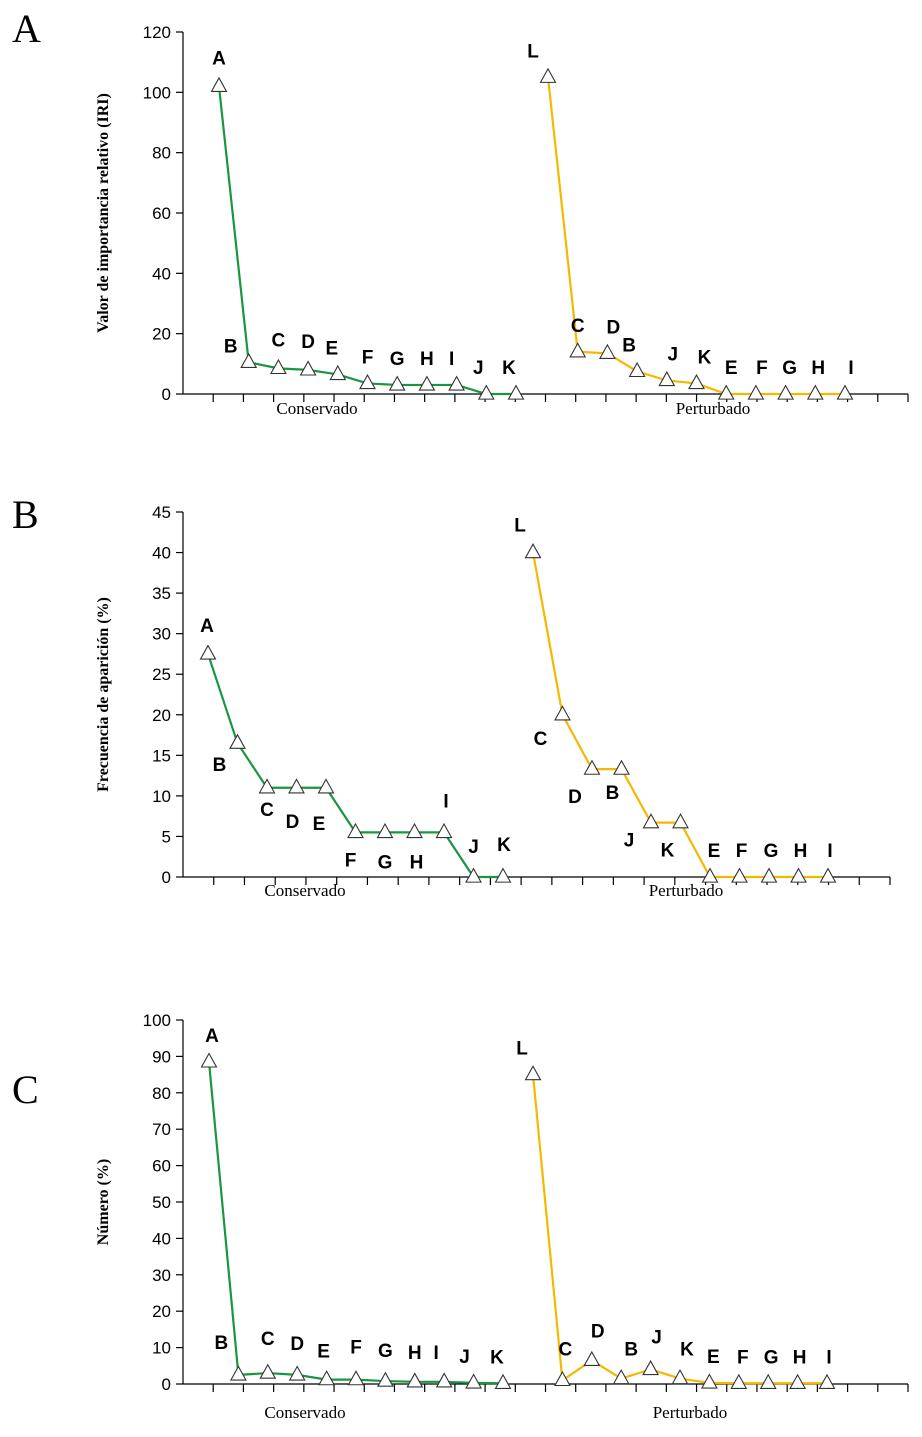 This screenshot has width=922, height=1437. What do you see at coordinates (231, 346) in the screenshot?
I see `data-point-label: B` at bounding box center [231, 346].